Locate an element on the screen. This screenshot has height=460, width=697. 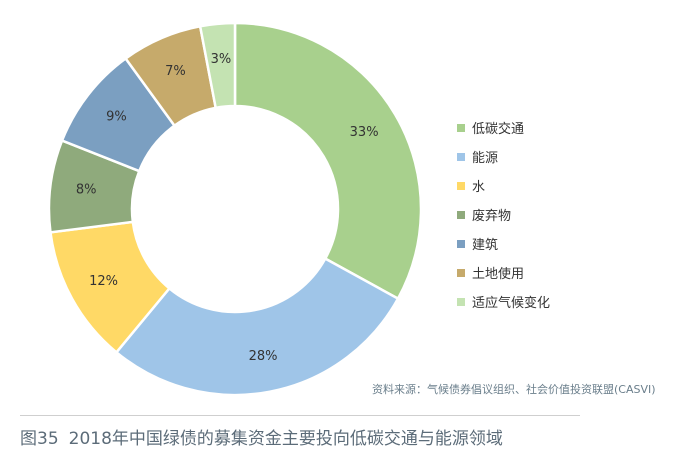
legend-item-5: 土地使用 is located at coordinates (503, 272).